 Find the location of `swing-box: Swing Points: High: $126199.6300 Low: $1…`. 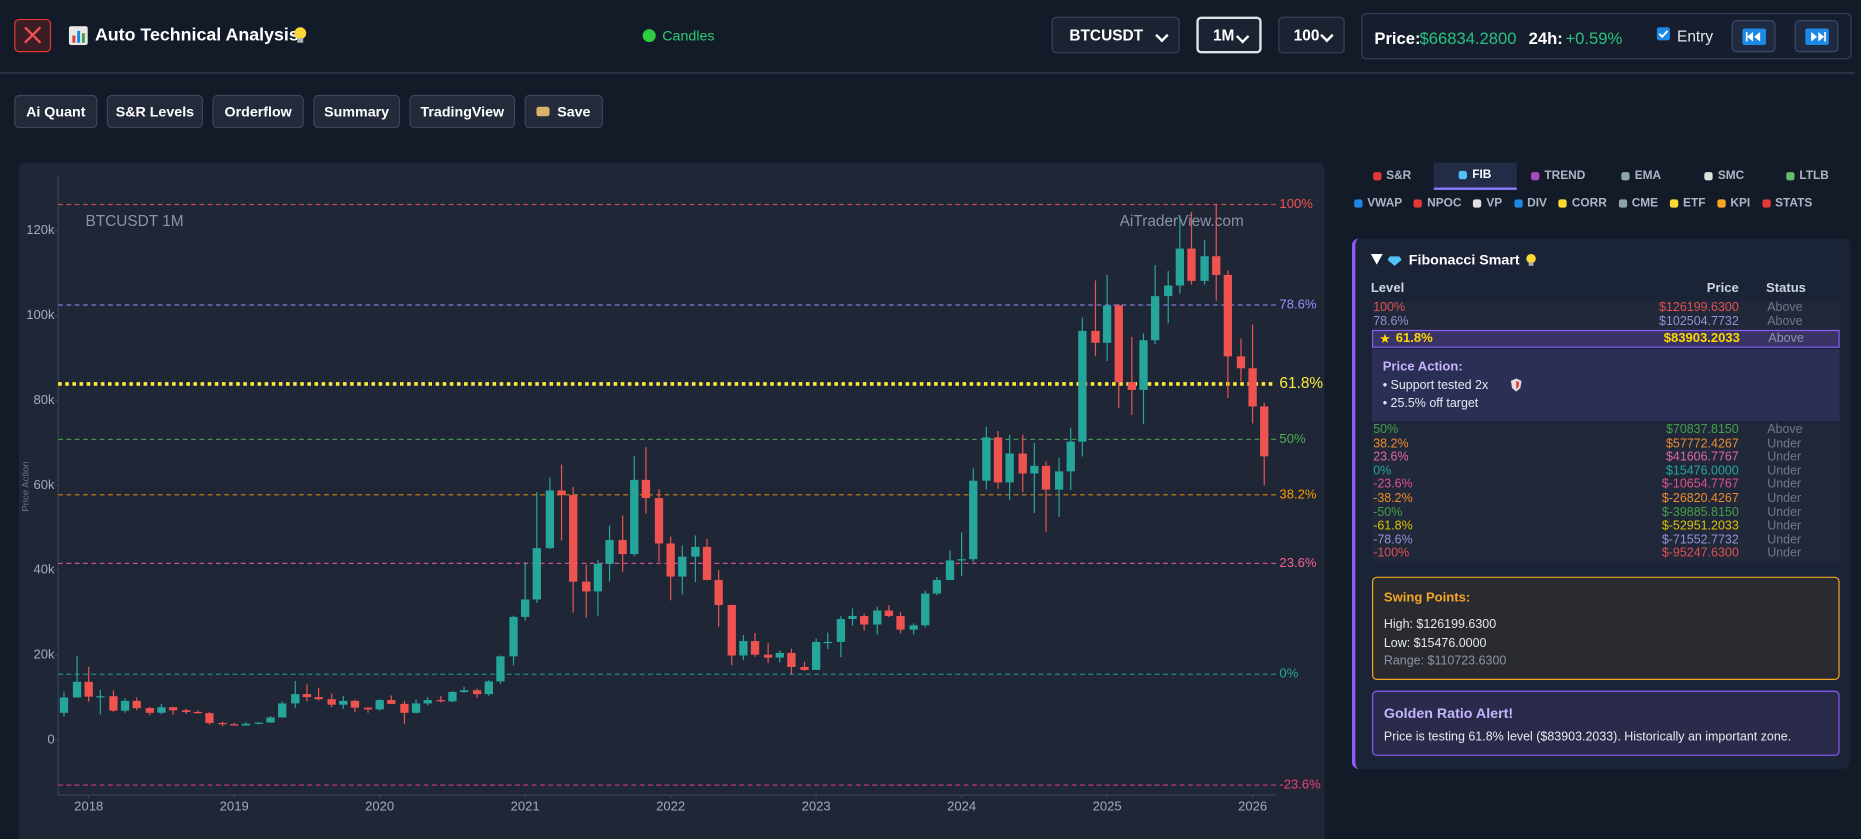

swing-box: Swing Points: High: $126199.6300 Low: $1… is located at coordinates (1606, 628).